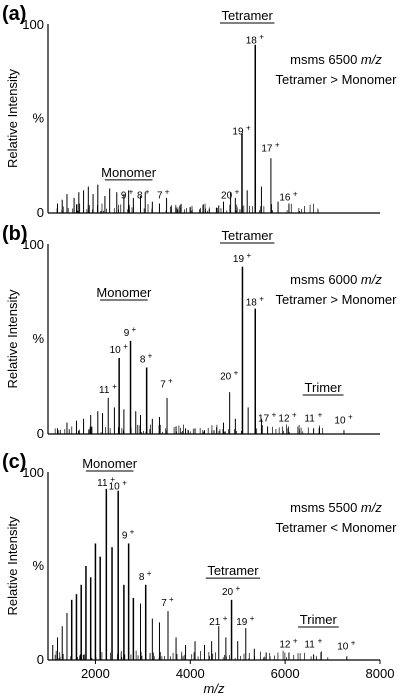 The width and height of the screenshot is (401, 694). Describe the element at coordinates (285, 673) in the screenshot. I see `x-tick-label: 6000` at that location.